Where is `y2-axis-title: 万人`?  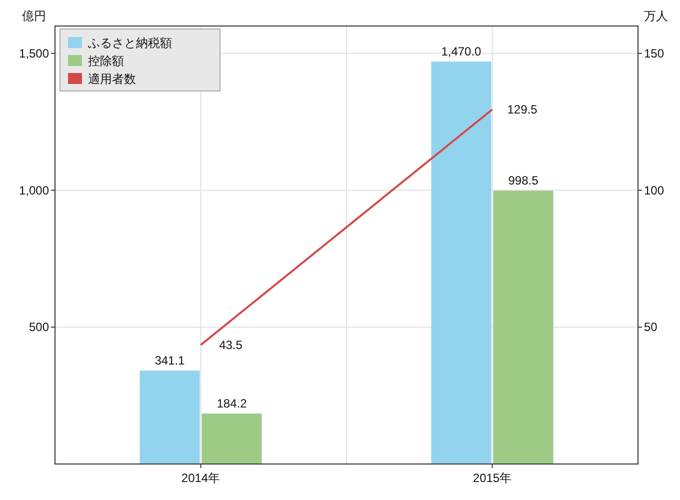 y2-axis-title: 万人 is located at coordinates (656, 16).